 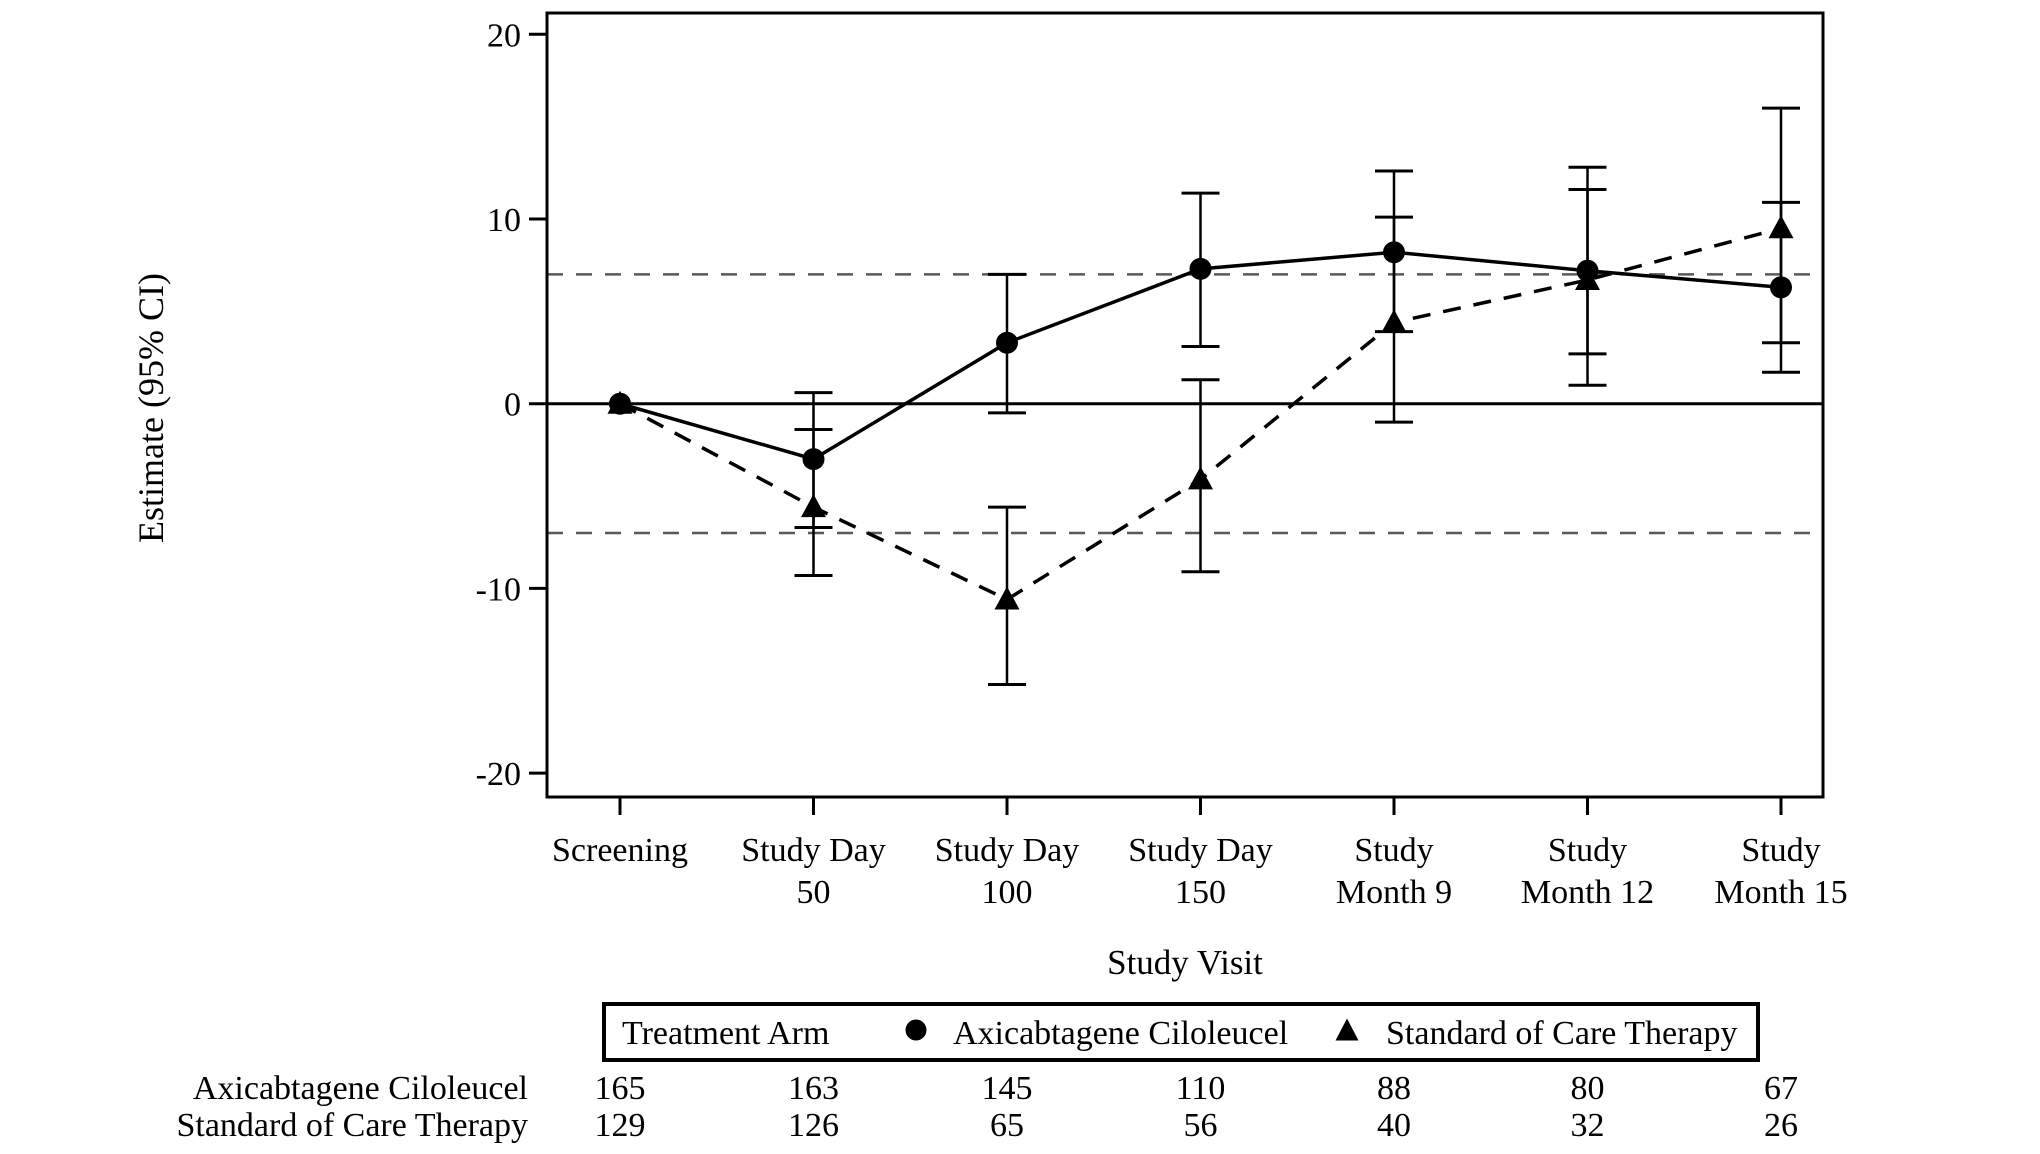 I want to click on visit-label-study-day-150: 150, so click(x=1200, y=892).